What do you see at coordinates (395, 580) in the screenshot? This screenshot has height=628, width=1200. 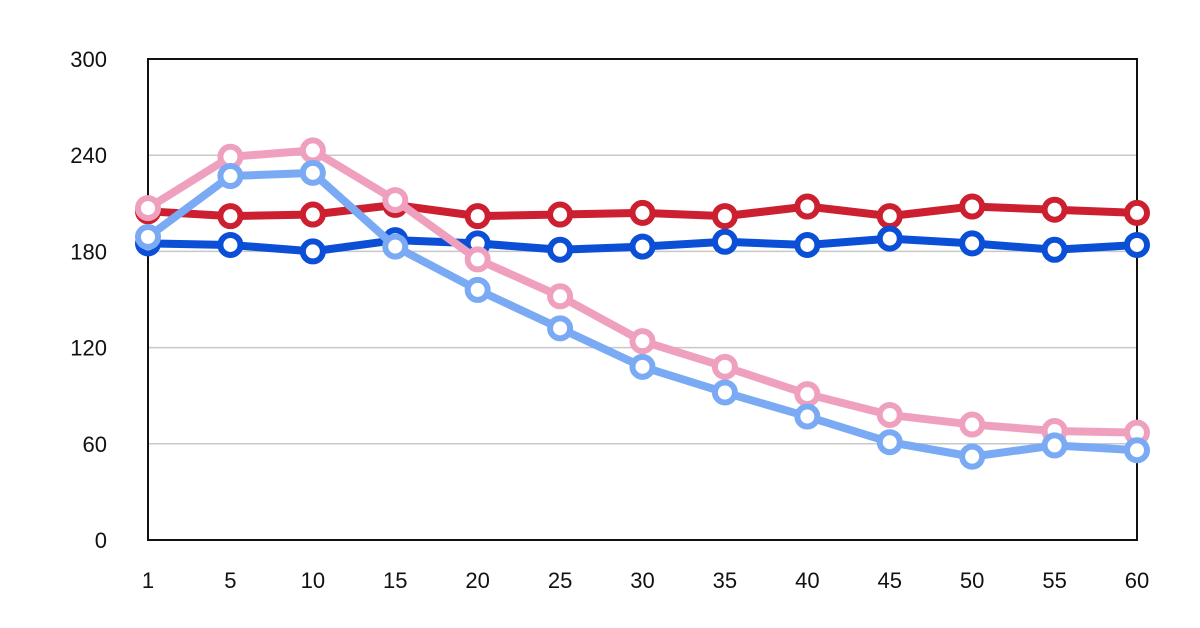 I see `x-tick-label: 15` at bounding box center [395, 580].